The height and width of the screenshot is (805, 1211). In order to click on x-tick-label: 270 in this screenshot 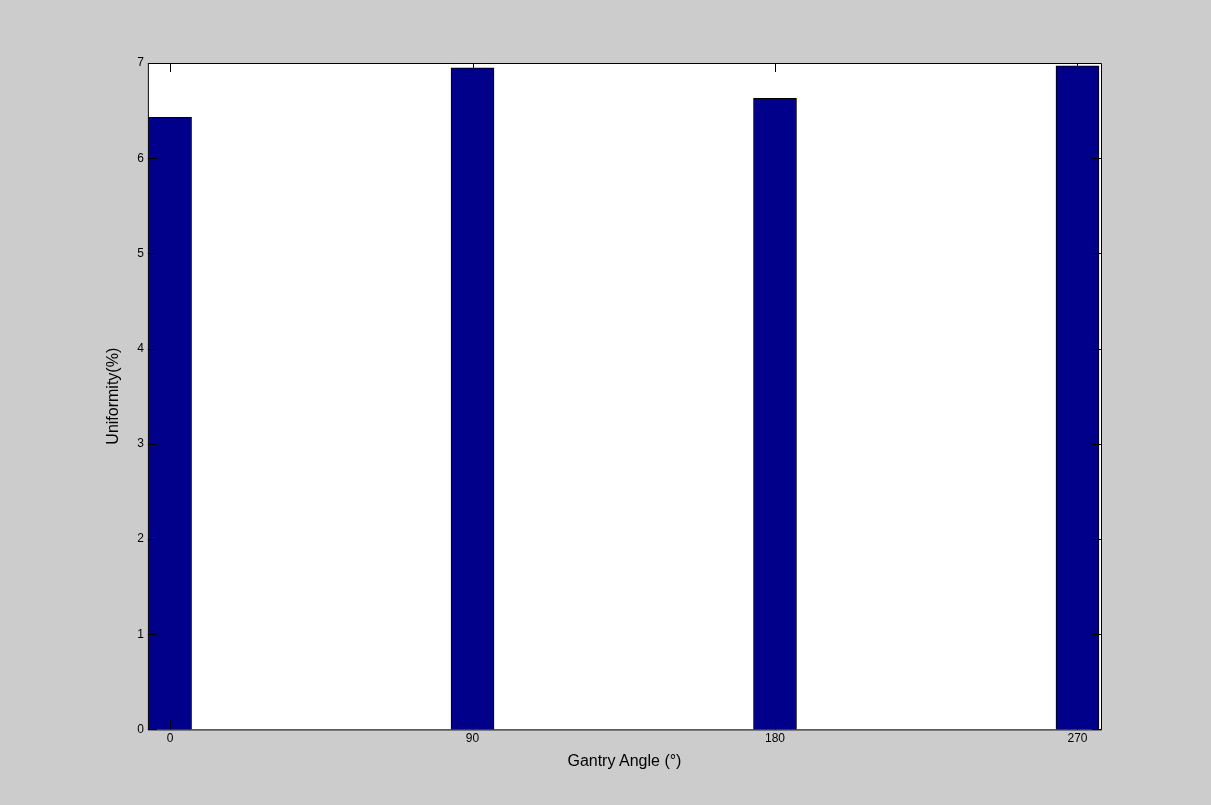, I will do `click(1077, 737)`.